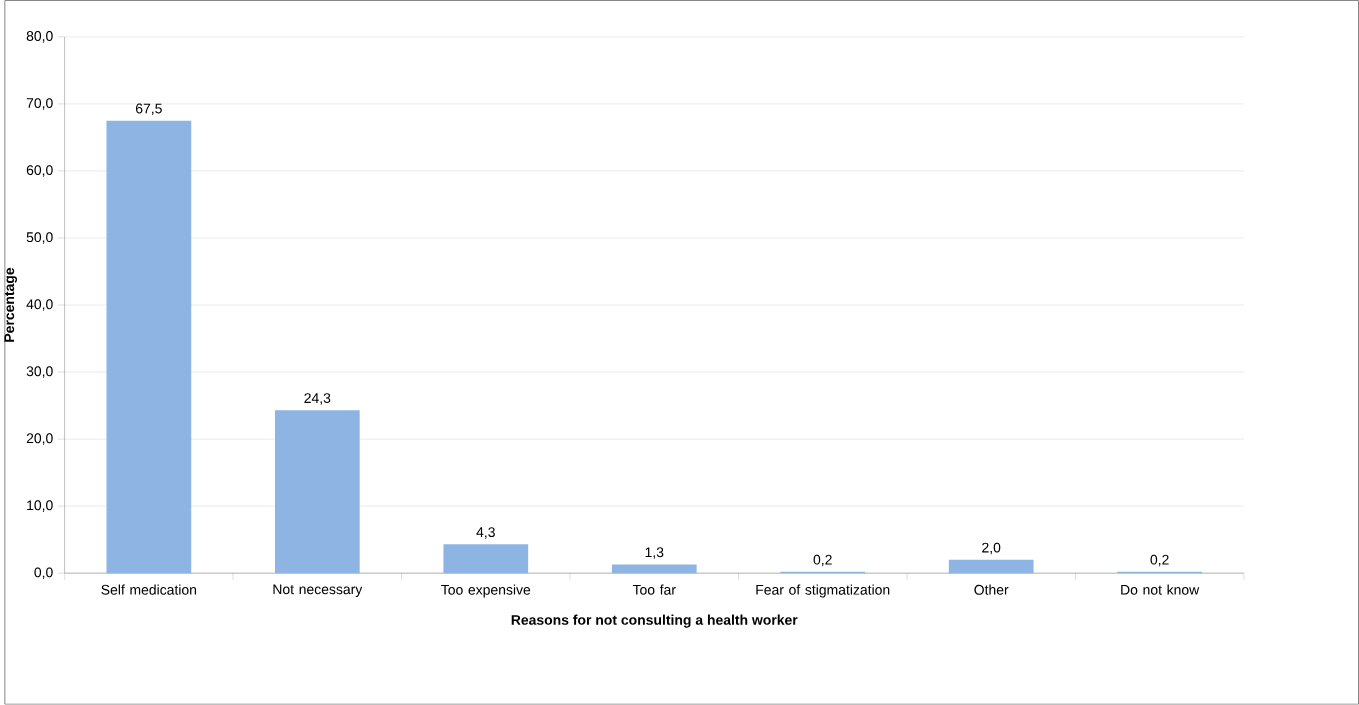 Image resolution: width=1359 pixels, height=705 pixels. I want to click on data-label: 24,3, so click(317, 399).